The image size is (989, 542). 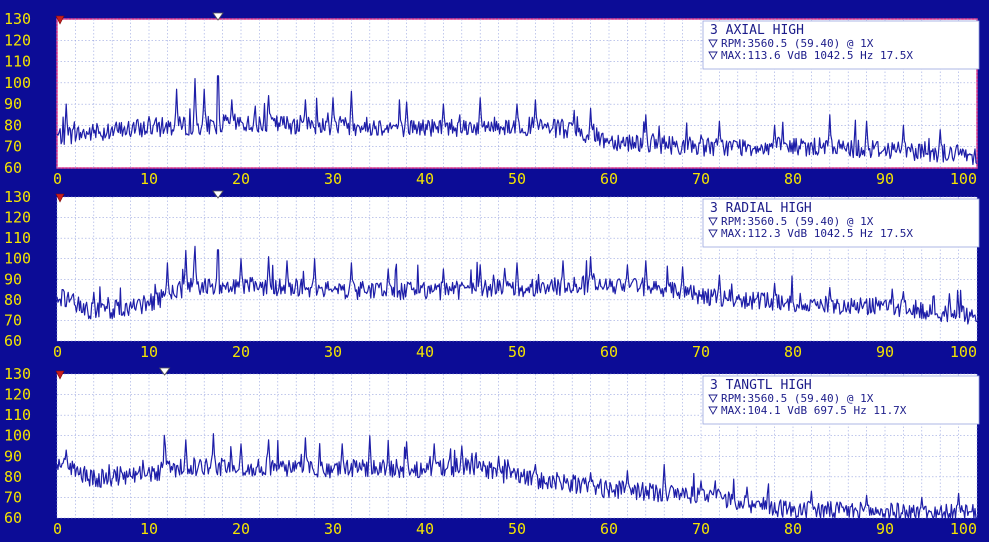 I want to click on panel-title: 3 AXIAL HIGH, so click(x=757, y=30).